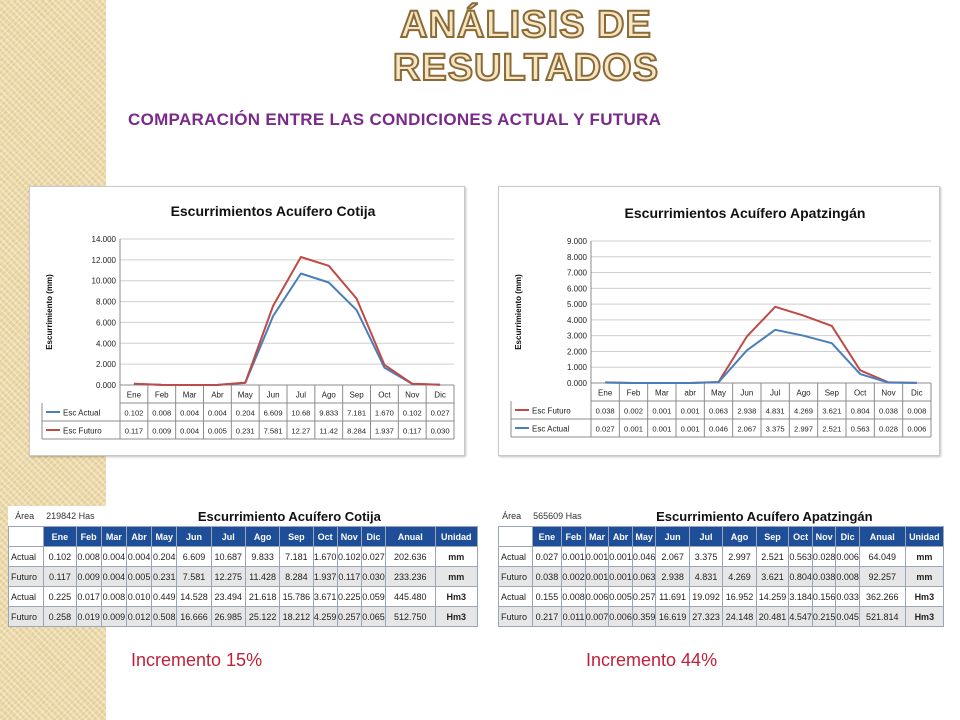  I want to click on table-cell: 0.059, so click(373, 596).